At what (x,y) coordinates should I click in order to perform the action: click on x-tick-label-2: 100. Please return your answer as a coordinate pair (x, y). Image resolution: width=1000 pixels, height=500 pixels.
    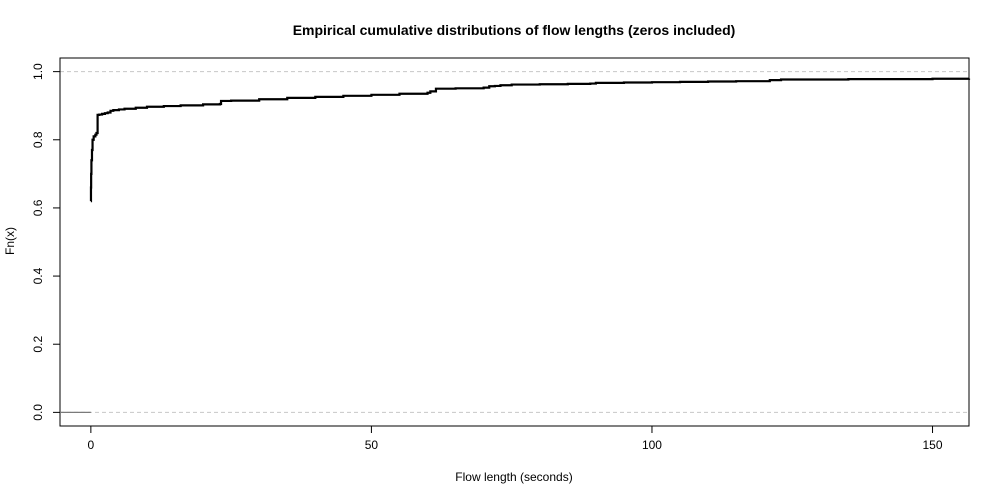
    Looking at the image, I should click on (652, 445).